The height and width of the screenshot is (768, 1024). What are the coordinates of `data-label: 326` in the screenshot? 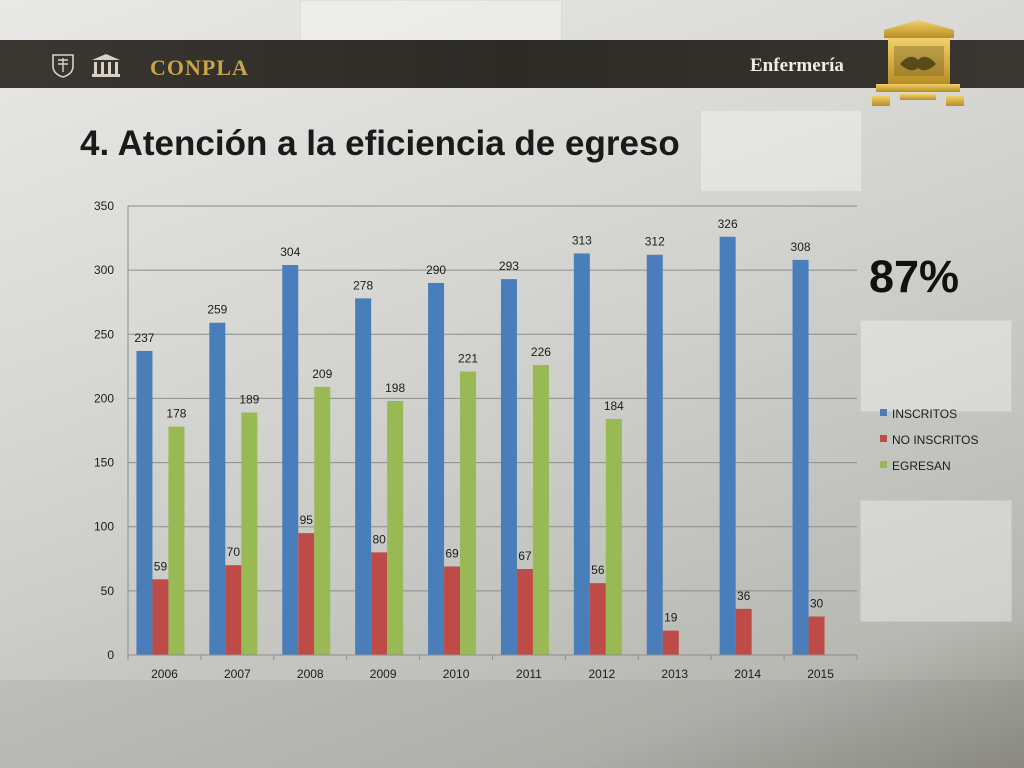 It's located at (728, 224).